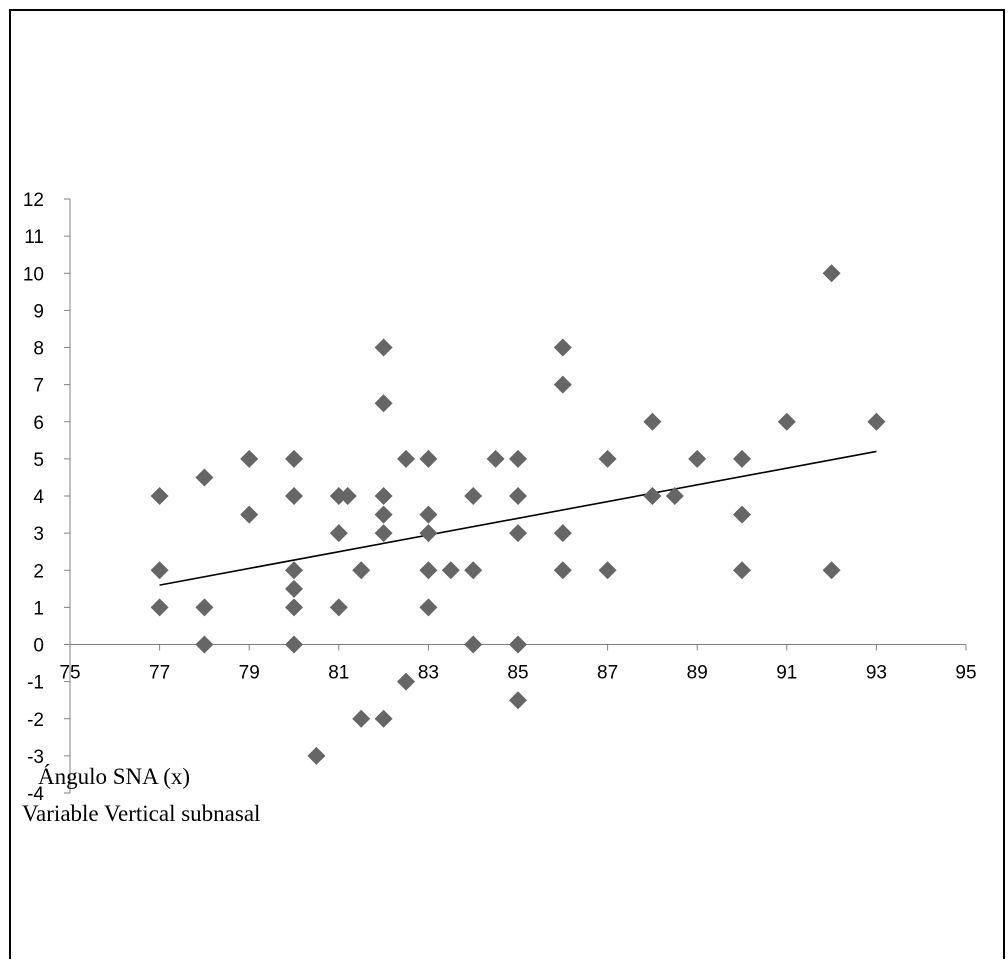 This screenshot has width=1008, height=961. I want to click on y-tick-label: 12, so click(33, 200).